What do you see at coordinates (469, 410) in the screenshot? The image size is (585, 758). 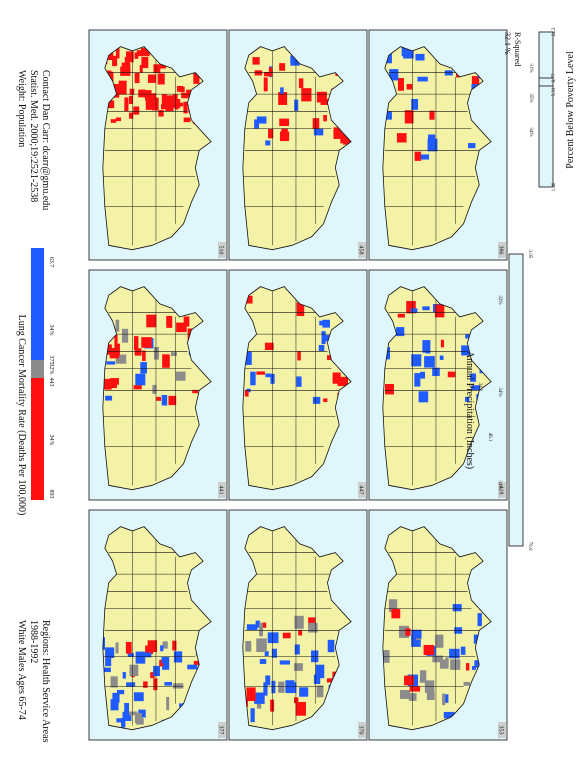 I see `precip-scale-title: Annual Precipitation (Inches)` at bounding box center [469, 410].